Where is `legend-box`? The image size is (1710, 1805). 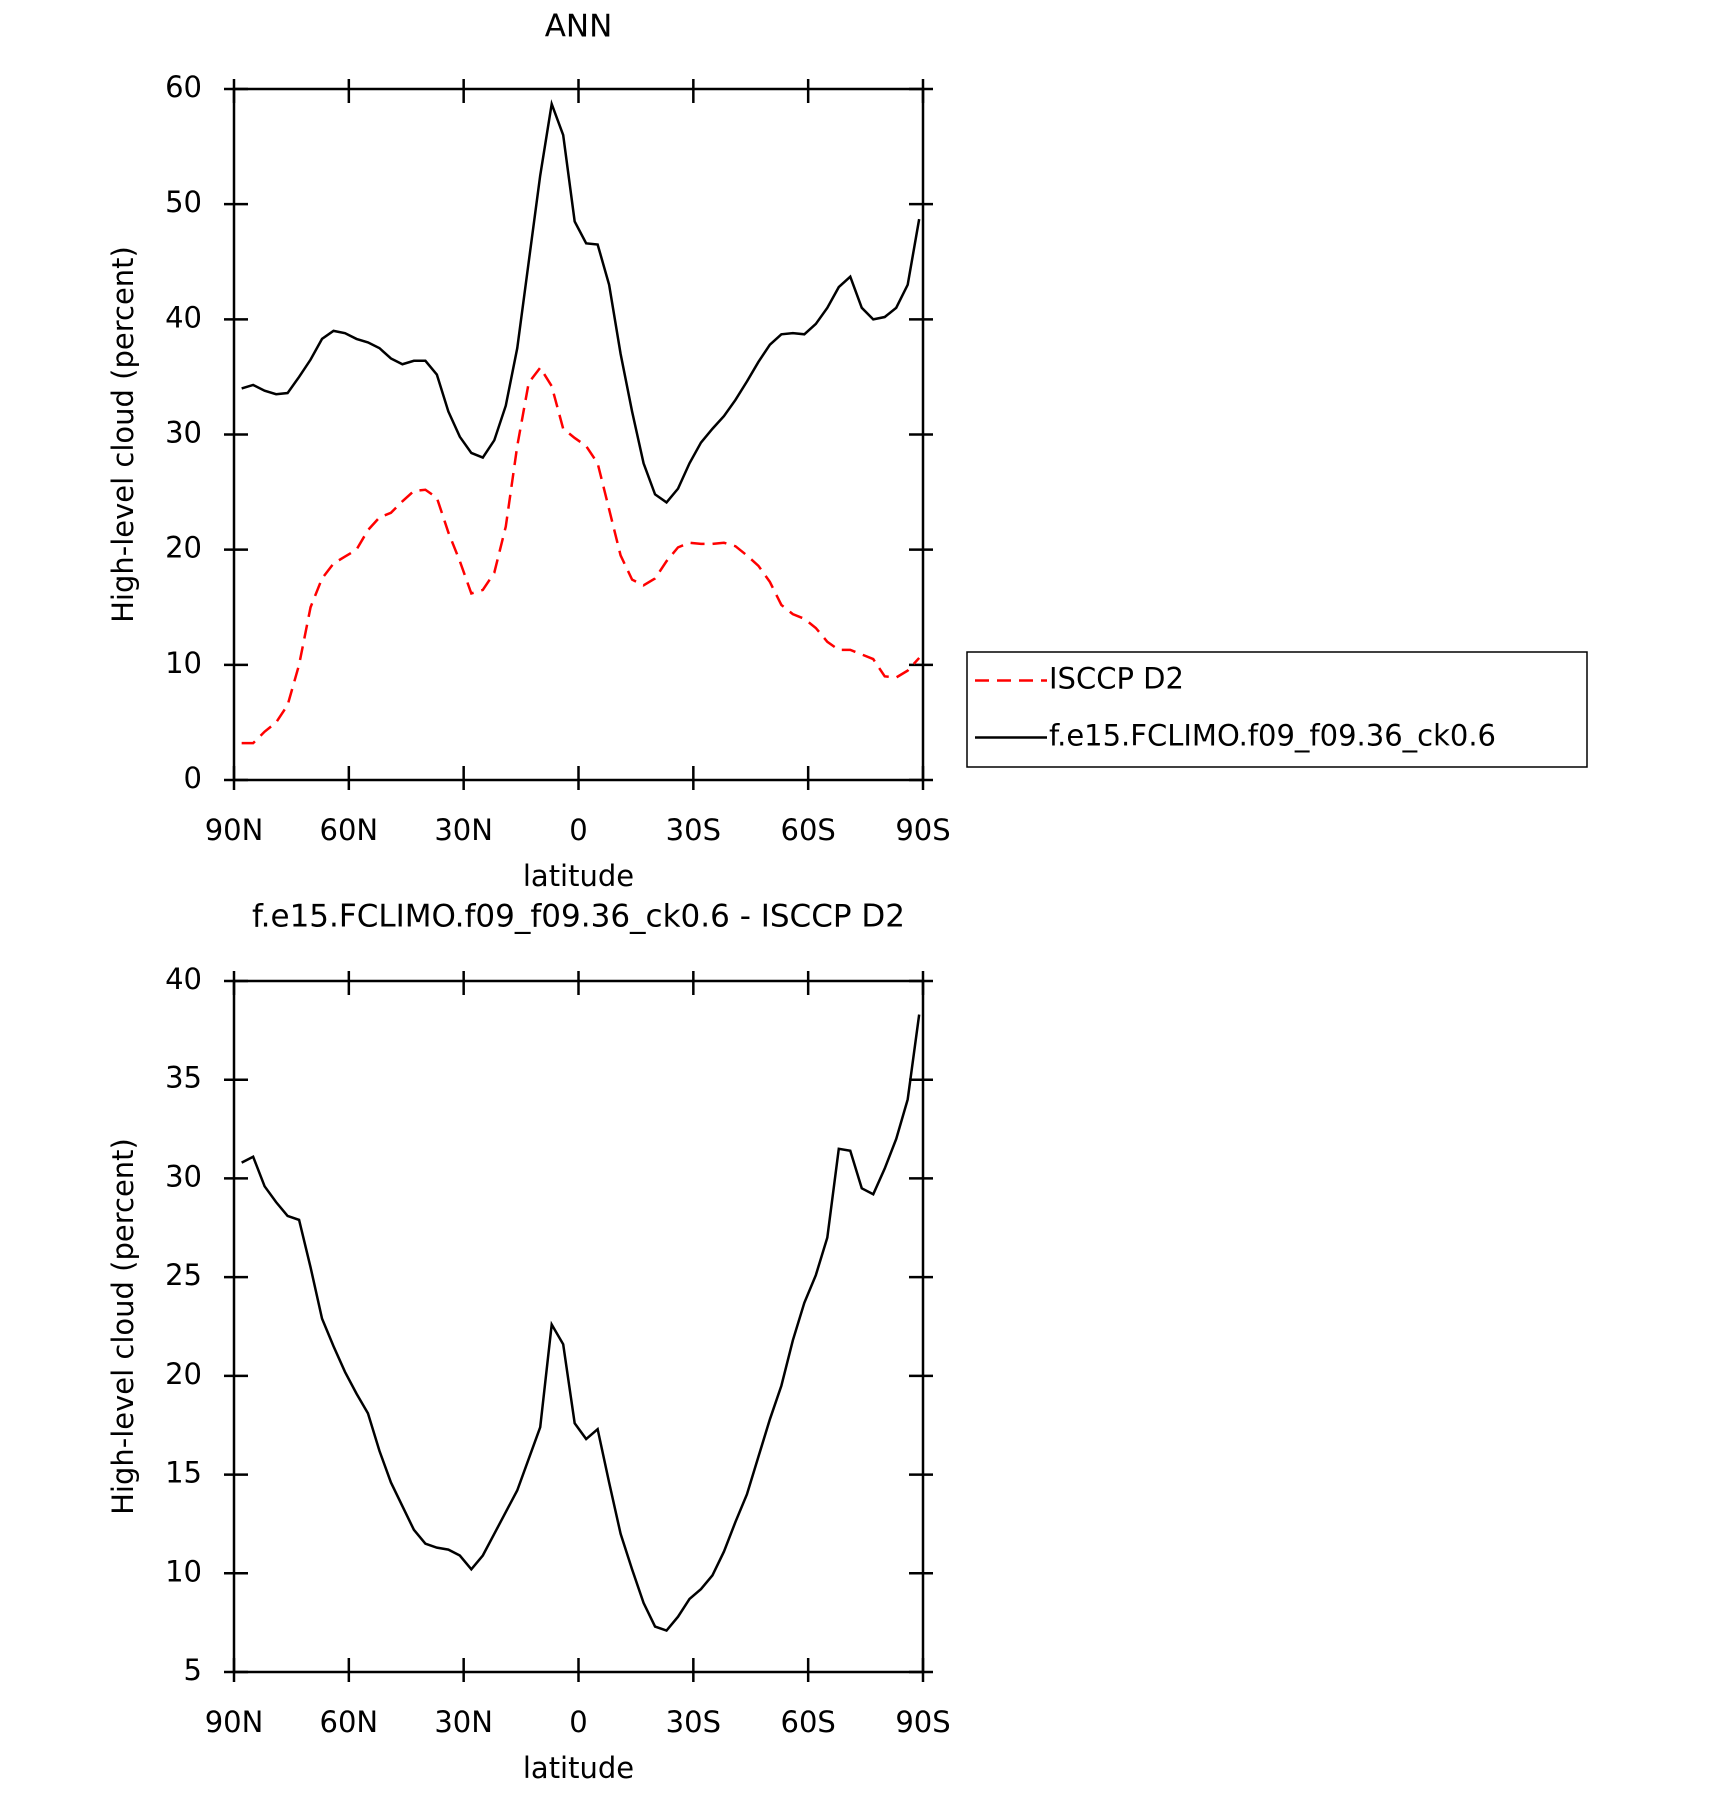
legend-box is located at coordinates (1277, 709).